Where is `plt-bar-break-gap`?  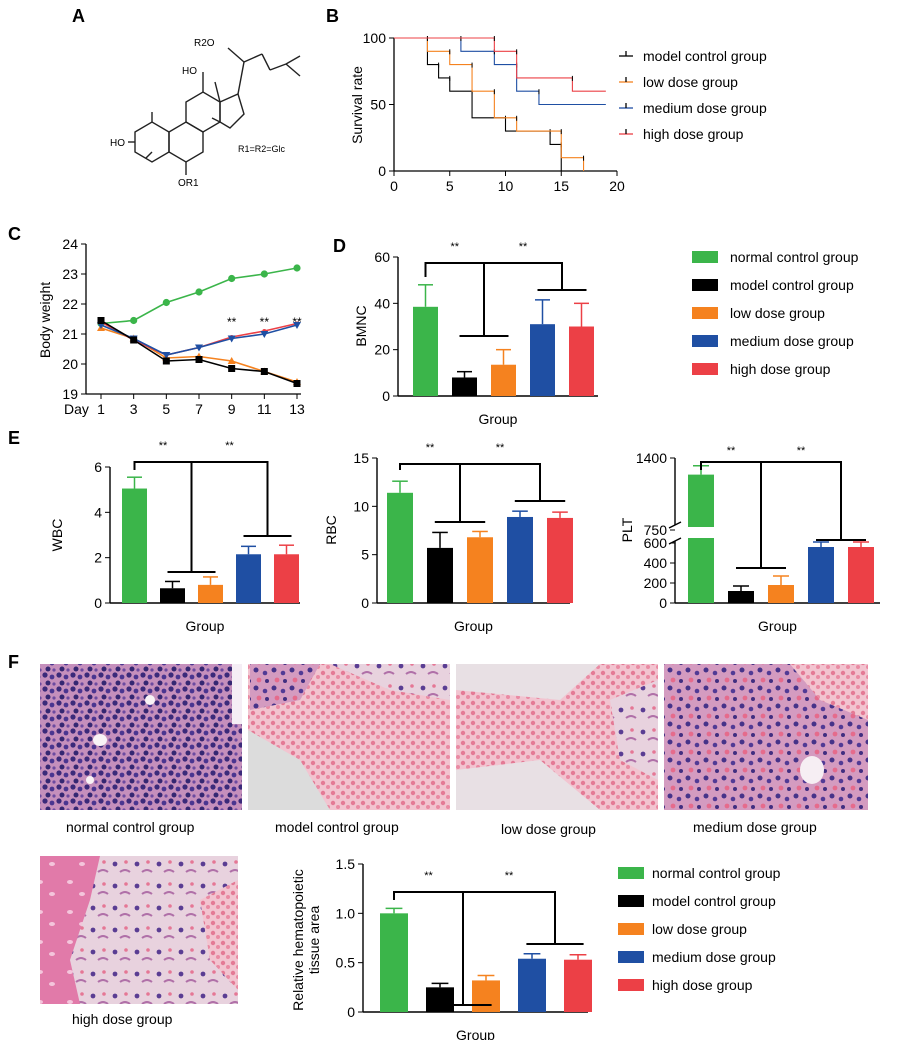 plt-bar-break-gap is located at coordinates (701, 532).